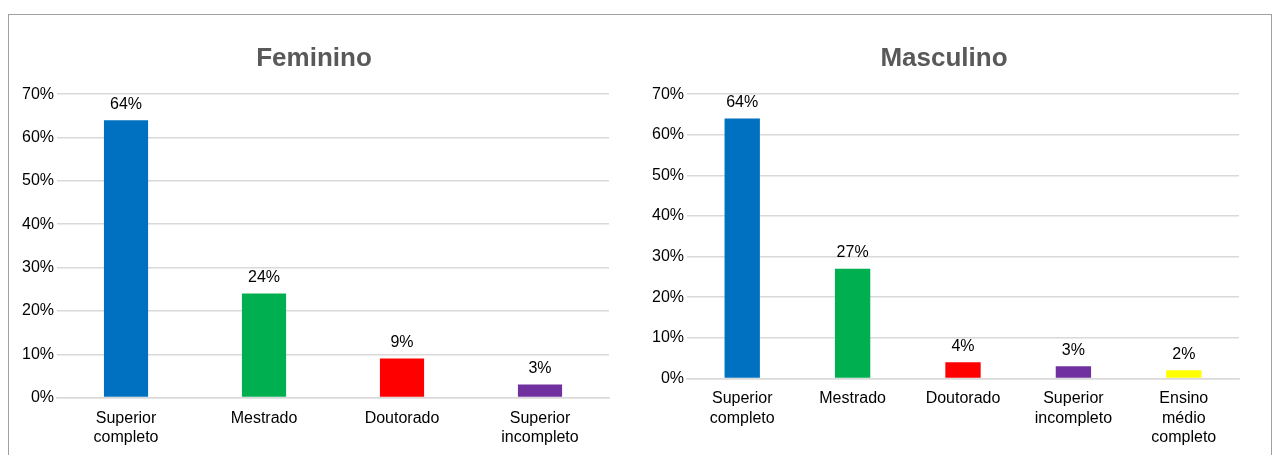  I want to click on chart-title: Masculino, so click(944, 56).